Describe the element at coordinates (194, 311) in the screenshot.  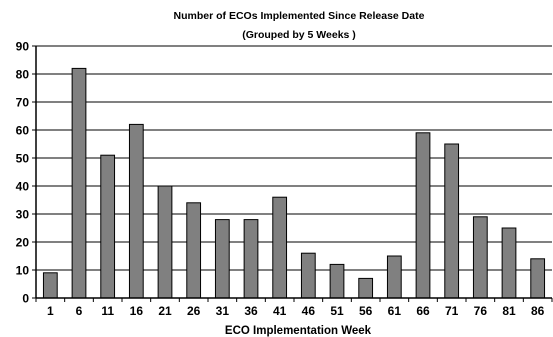
I see `x-tick-label: 26` at that location.